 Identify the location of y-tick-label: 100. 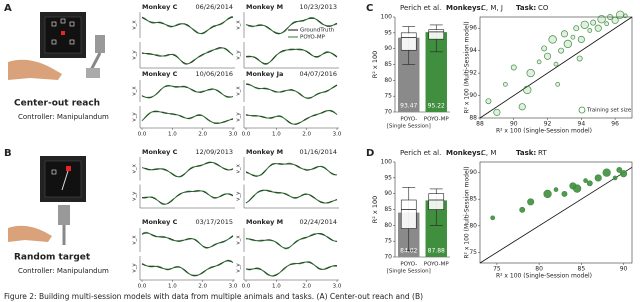
(387, 17).